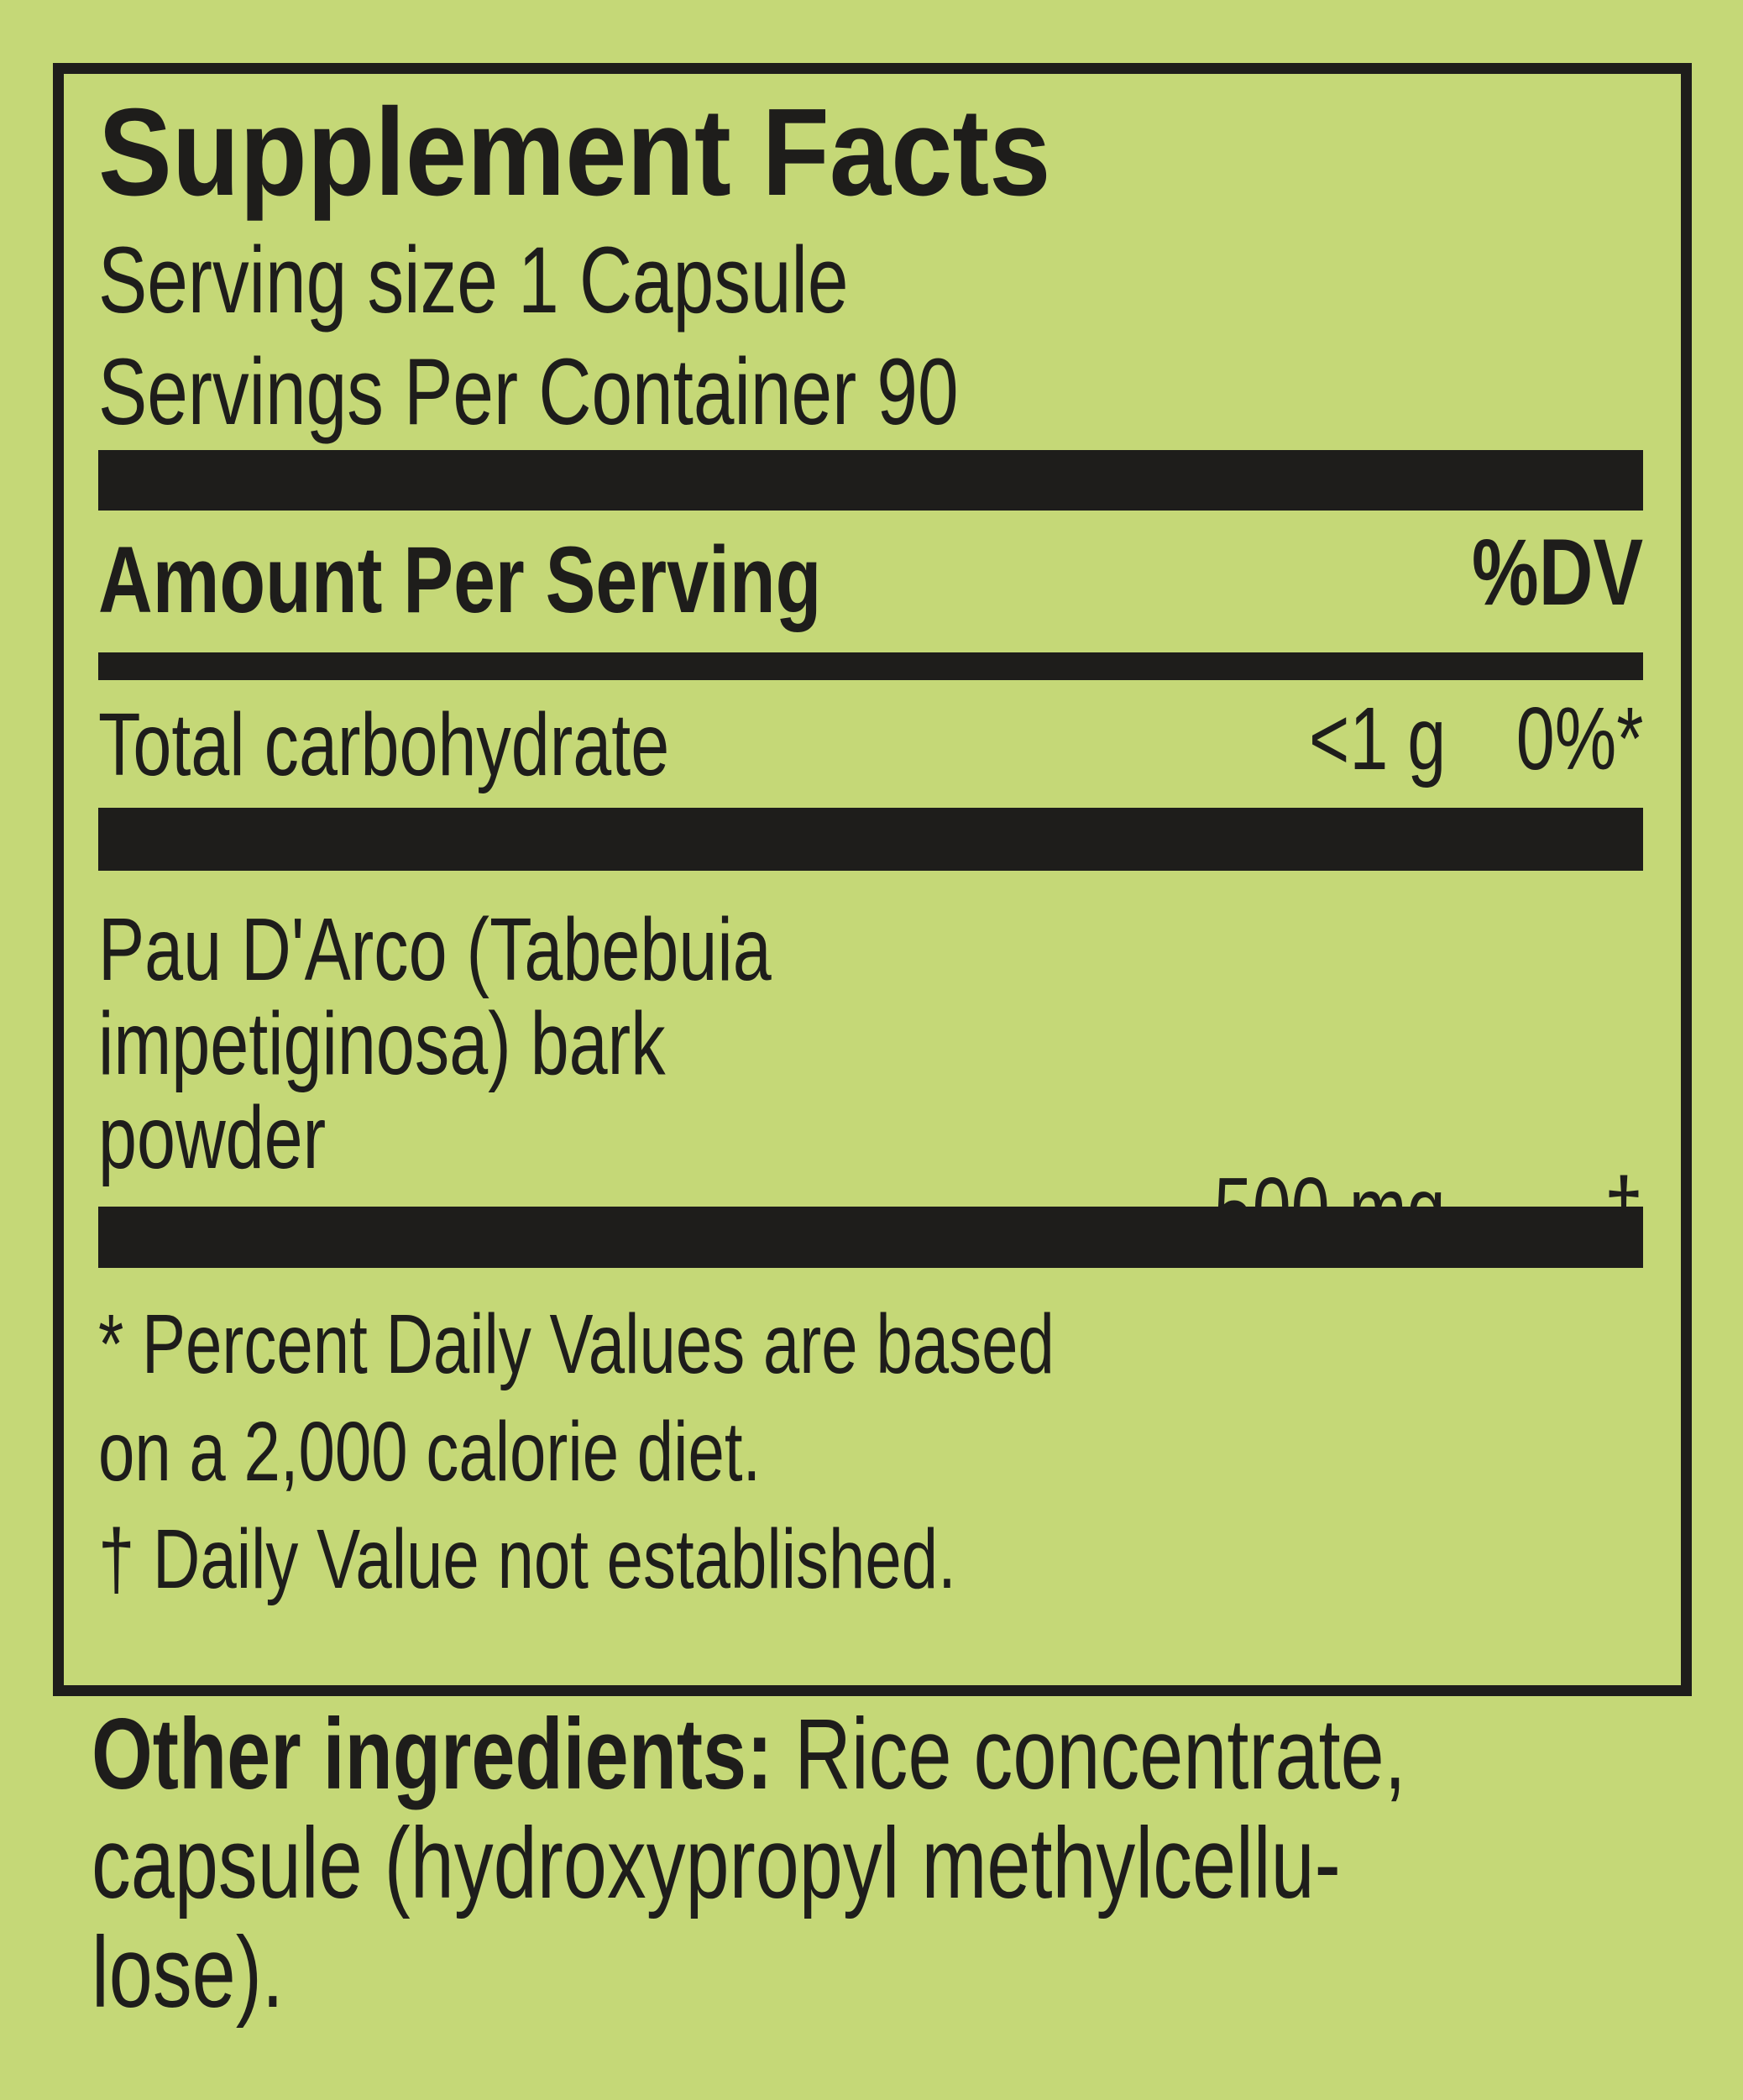 This screenshot has height=2100, width=1743. What do you see at coordinates (430, 1452) in the screenshot?
I see `footnote-text-2: on a 2,000 calorie diet.` at bounding box center [430, 1452].